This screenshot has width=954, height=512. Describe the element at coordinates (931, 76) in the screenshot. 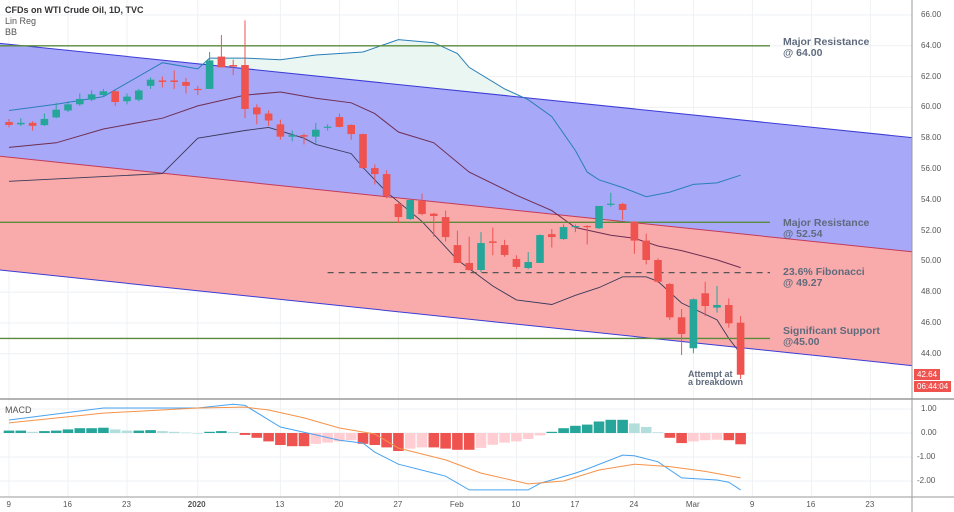

I see `price-tick-label: 62.00` at that location.